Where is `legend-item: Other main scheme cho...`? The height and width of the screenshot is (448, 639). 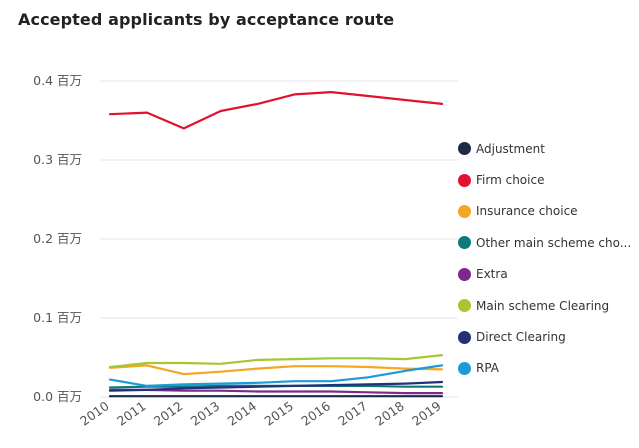 legend-item: Other main scheme cho... is located at coordinates (547, 242).